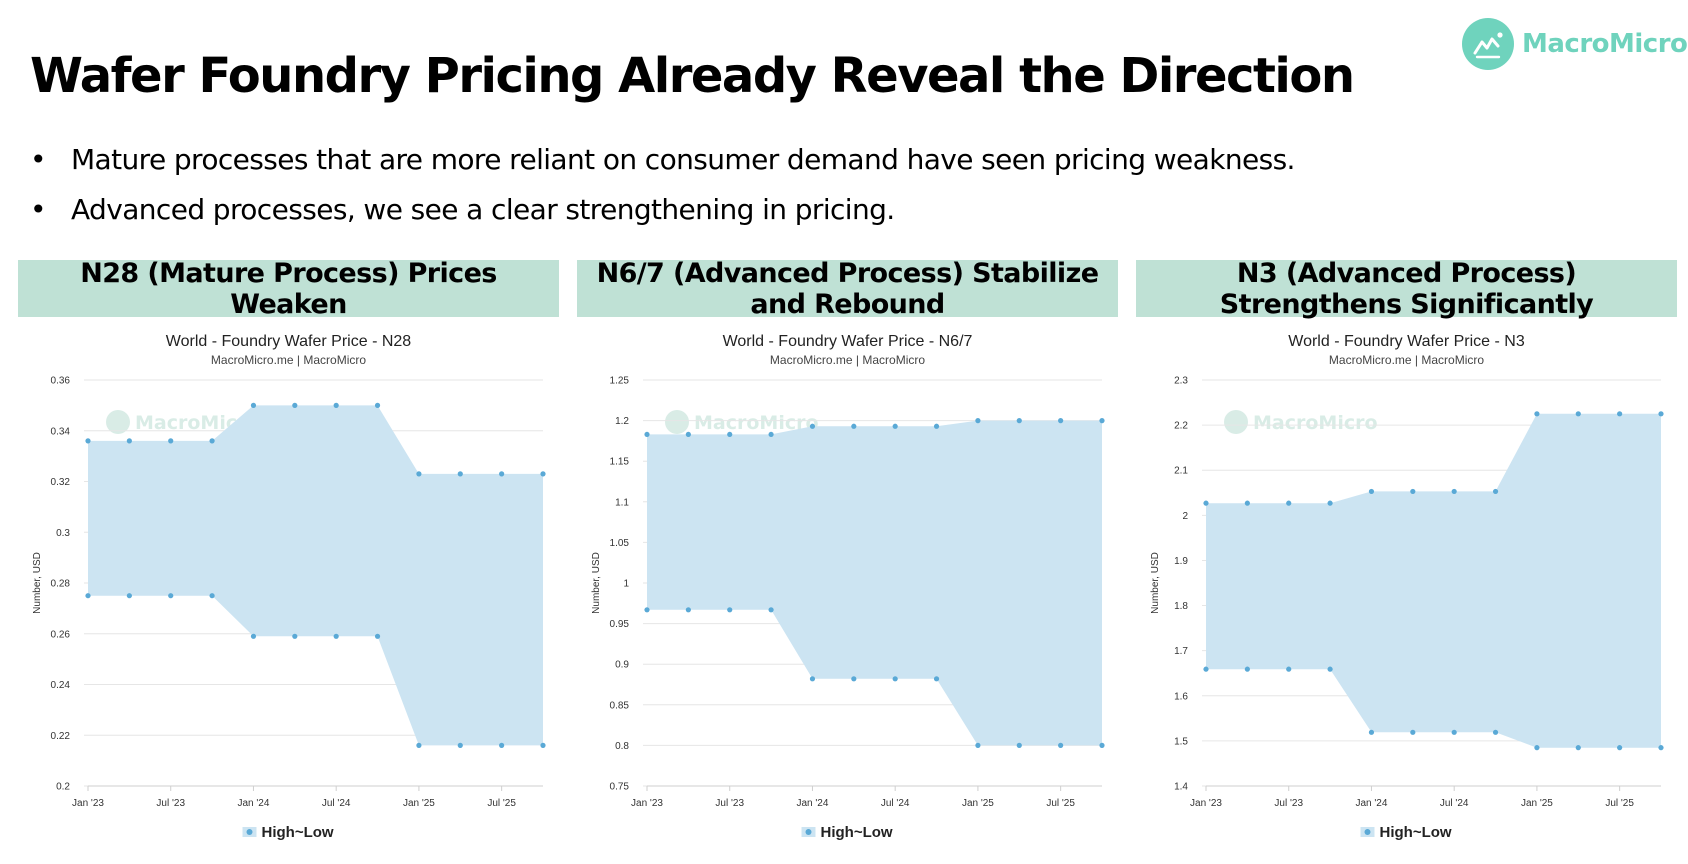  Describe the element at coordinates (63, 533) in the screenshot. I see `y-tick-label: 0.3` at that location.